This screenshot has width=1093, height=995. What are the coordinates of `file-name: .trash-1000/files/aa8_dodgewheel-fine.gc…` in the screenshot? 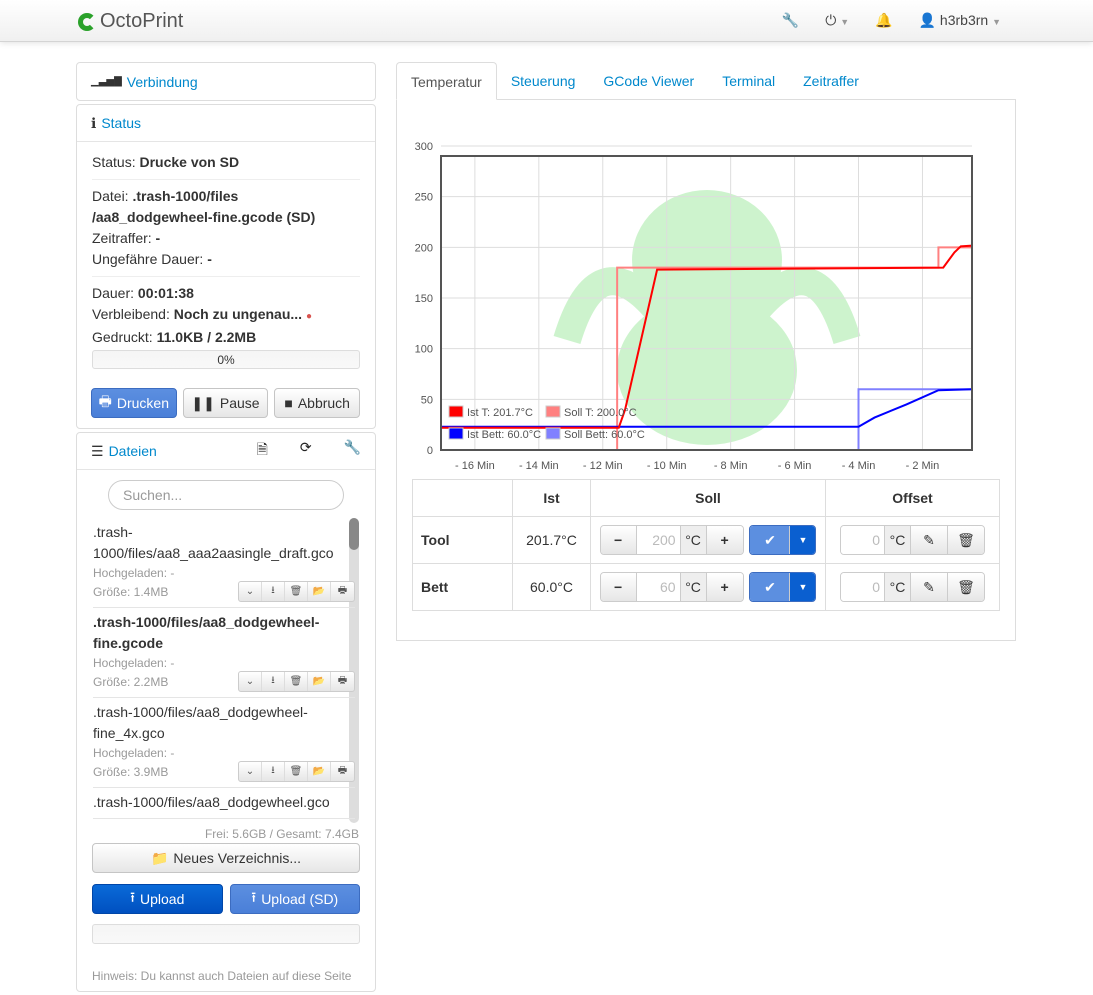 It's located at (206, 632).